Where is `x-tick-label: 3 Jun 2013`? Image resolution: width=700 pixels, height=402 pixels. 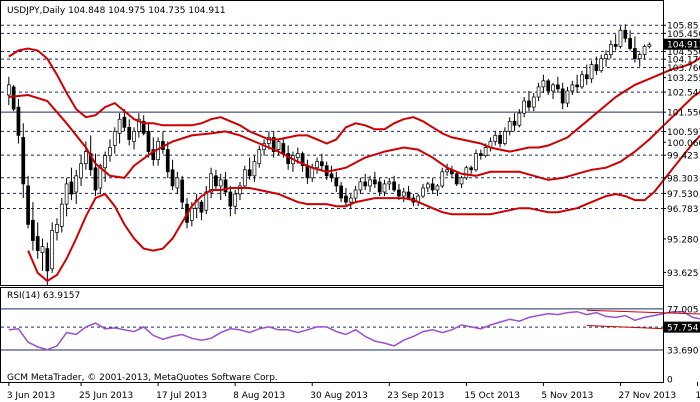 x-tick-label: 3 Jun 2013 is located at coordinates (31, 396).